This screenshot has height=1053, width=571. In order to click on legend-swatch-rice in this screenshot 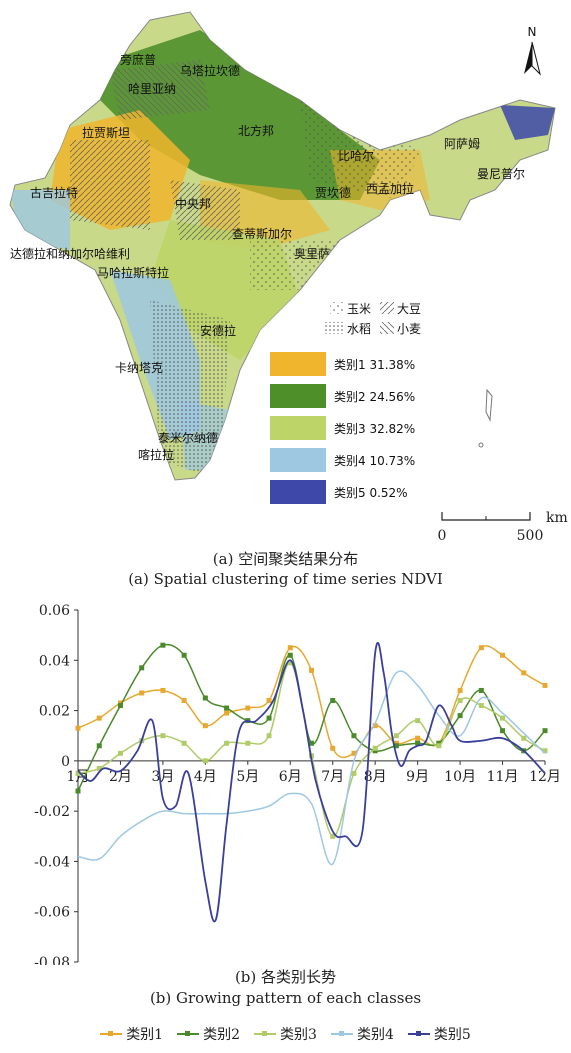, I will do `click(334, 328)`.